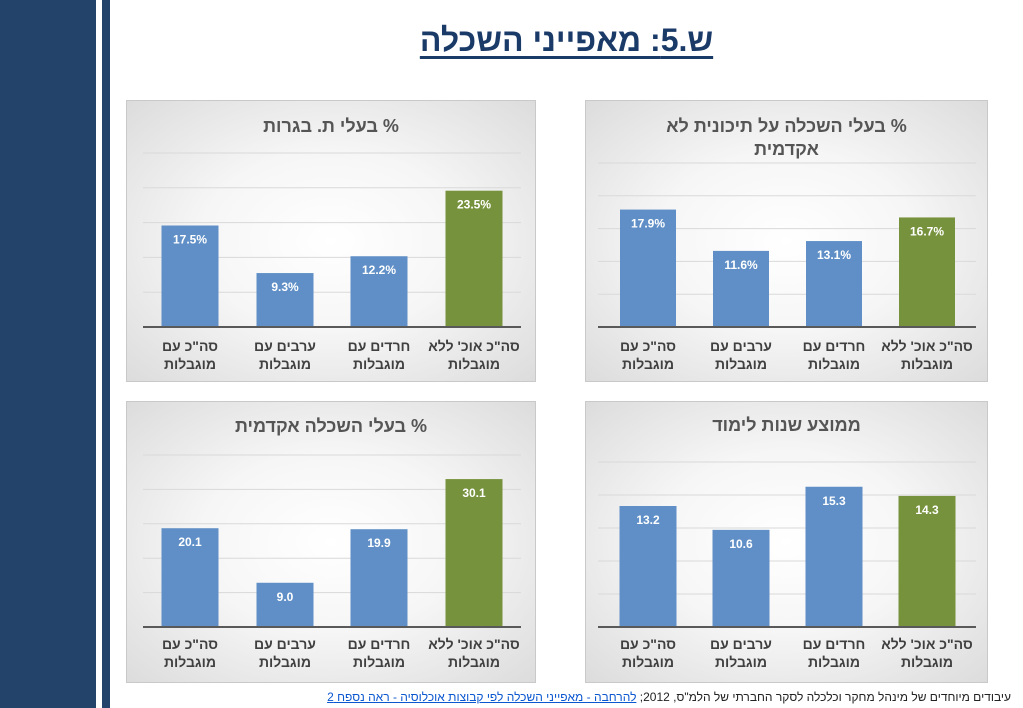  What do you see at coordinates (48, 354) in the screenshot?
I see `sidebar-band` at bounding box center [48, 354].